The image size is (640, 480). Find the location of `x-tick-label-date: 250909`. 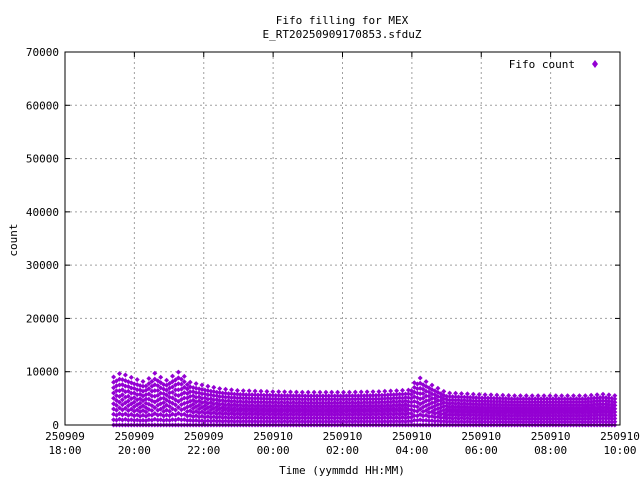

x-tick-label-date: 250909 is located at coordinates (204, 436).